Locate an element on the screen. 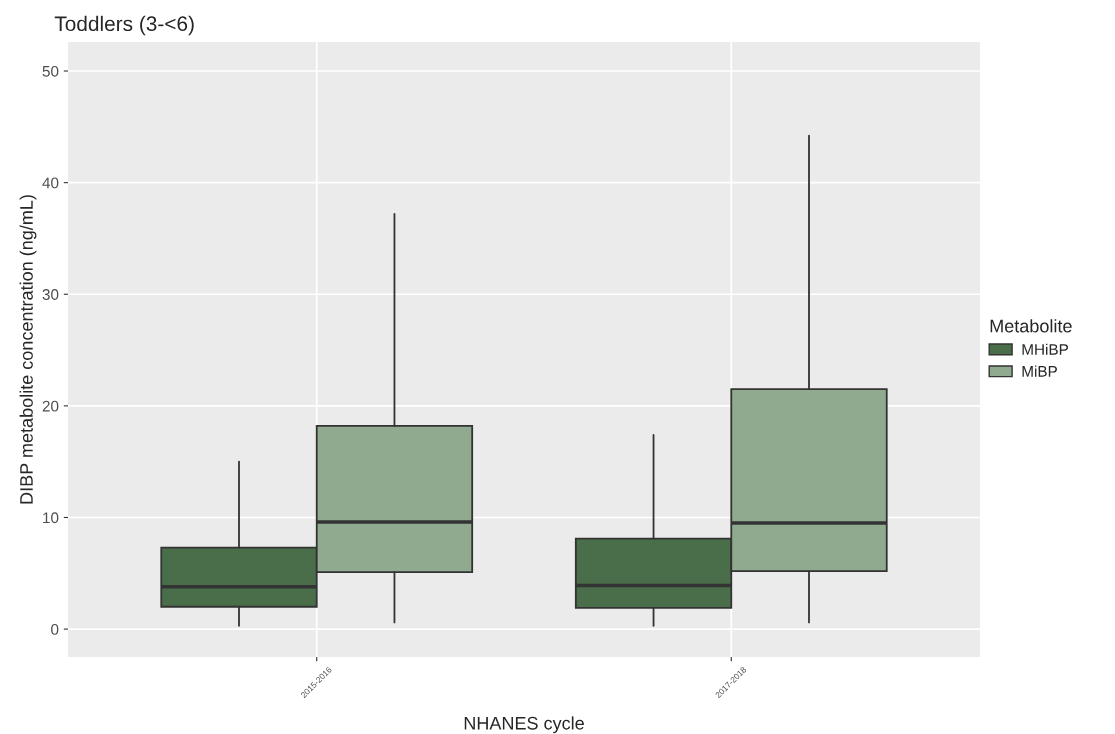 The image size is (1115, 734). y-tick-label: 40 is located at coordinates (50, 183).